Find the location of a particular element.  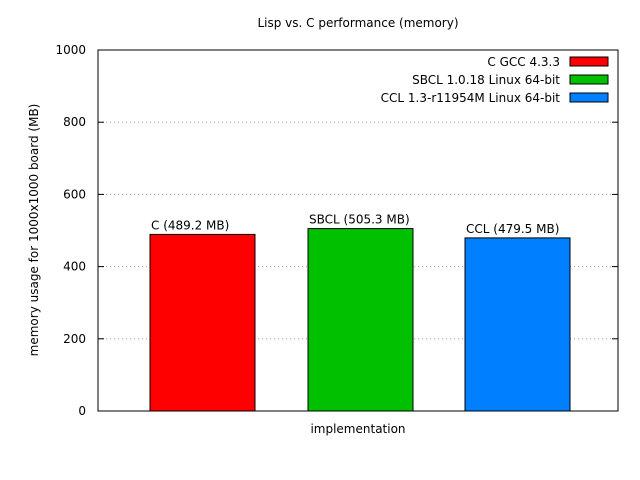

bar-data-label: C (489.2 MB) is located at coordinates (190, 225).